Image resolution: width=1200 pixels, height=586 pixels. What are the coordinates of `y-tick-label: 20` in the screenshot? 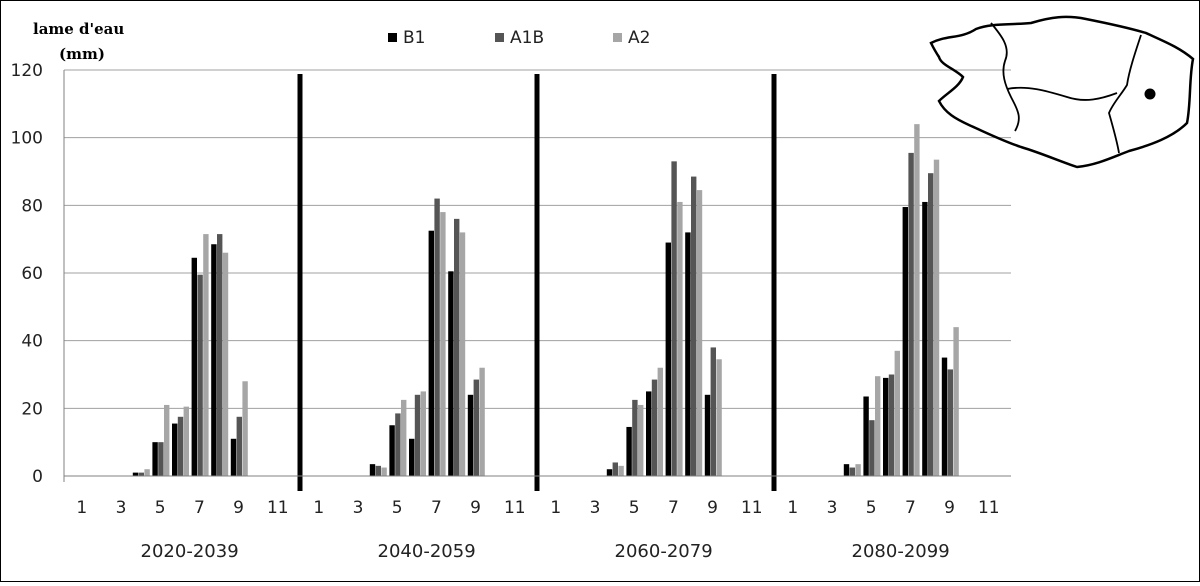 It's located at (32, 409).